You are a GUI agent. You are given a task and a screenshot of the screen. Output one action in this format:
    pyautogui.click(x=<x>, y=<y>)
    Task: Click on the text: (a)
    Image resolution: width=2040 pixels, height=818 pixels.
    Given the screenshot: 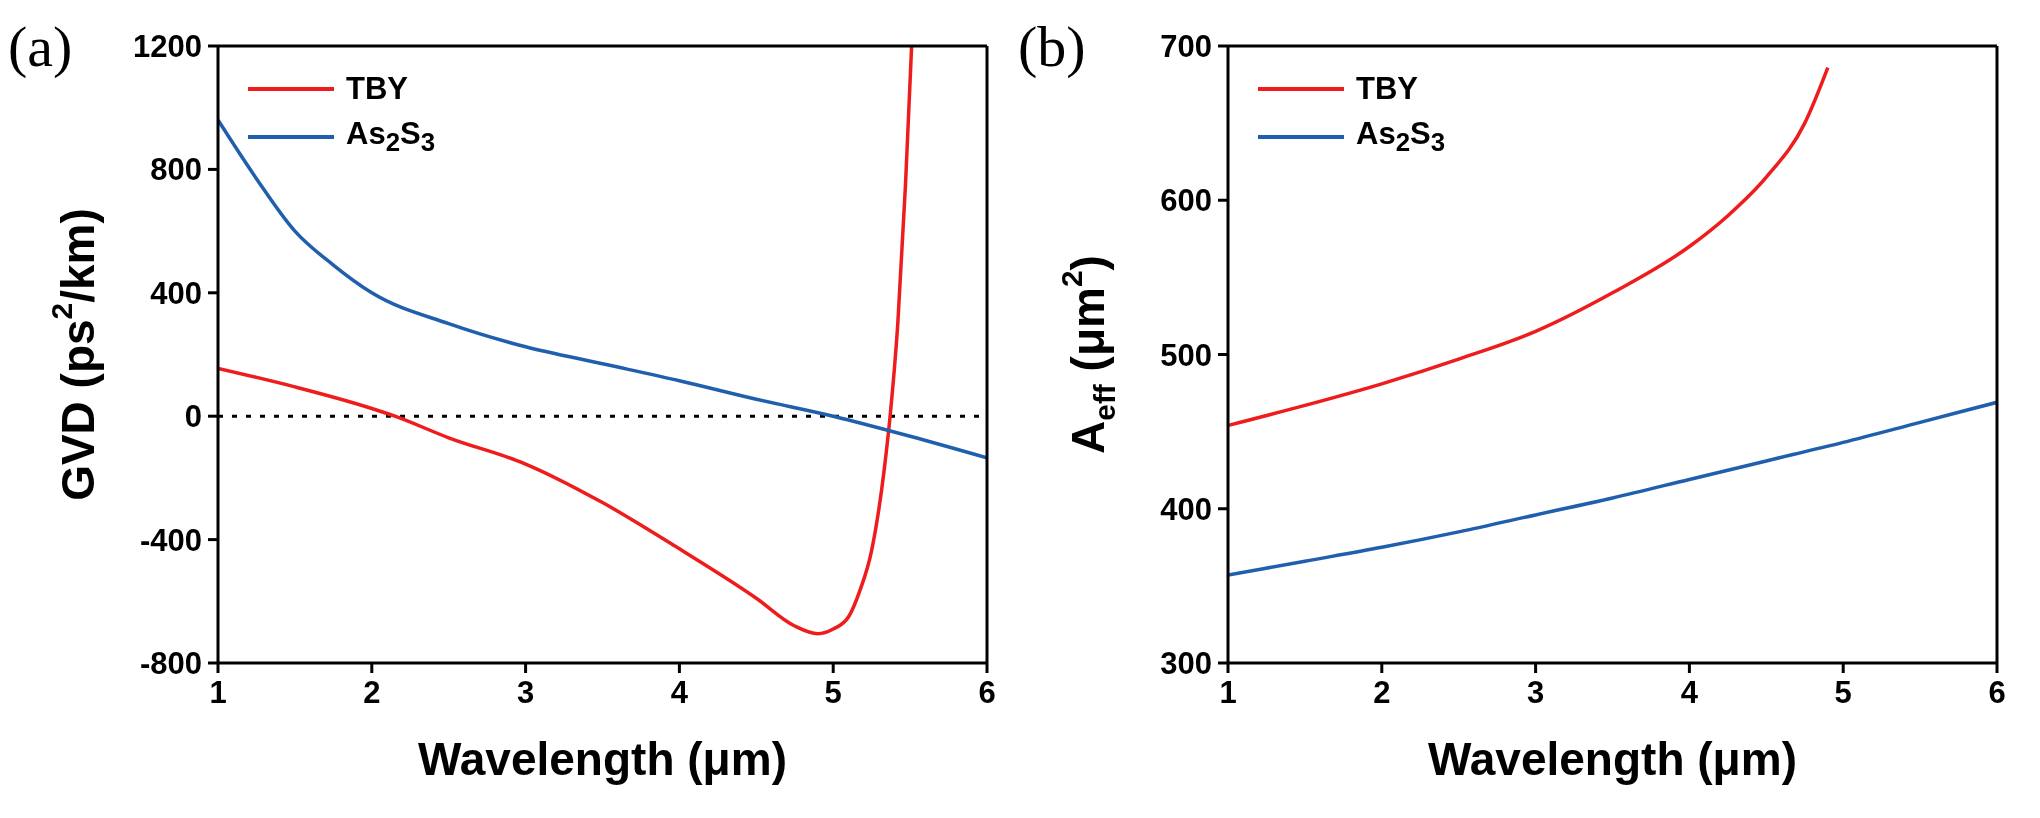 What is the action you would take?
    pyautogui.click(x=40, y=46)
    